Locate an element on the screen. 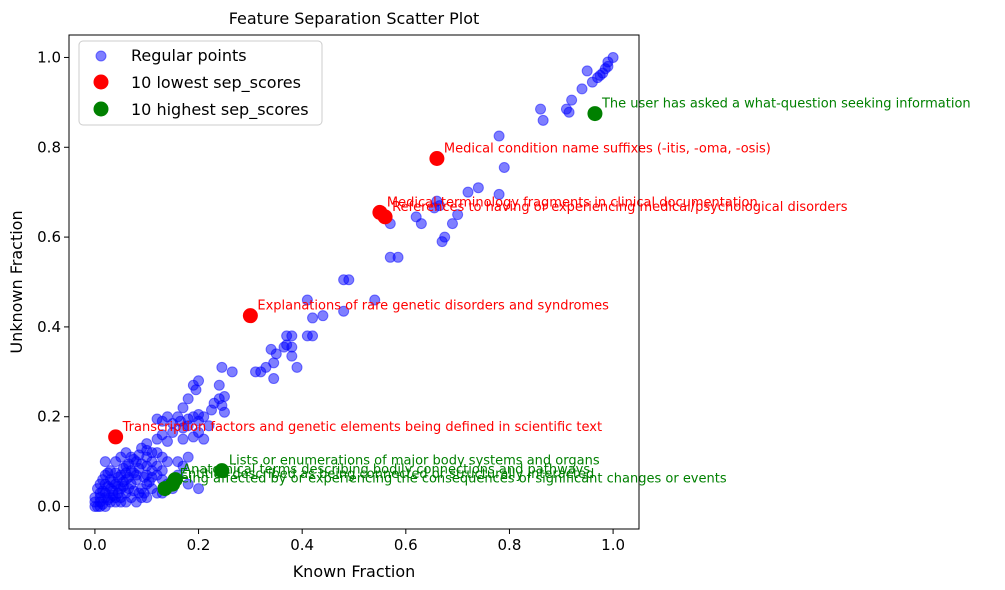  legend-marker-regular is located at coordinates (101, 56).